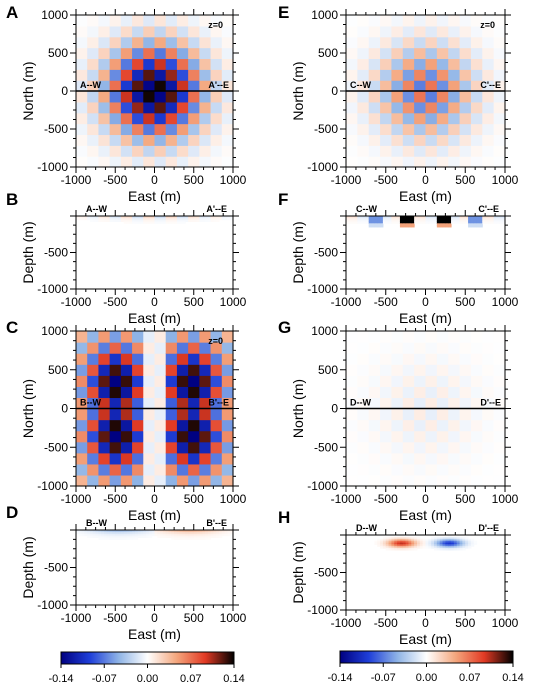 This screenshot has height=683, width=533. I want to click on profile-end-label: C'--E, so click(490, 85).